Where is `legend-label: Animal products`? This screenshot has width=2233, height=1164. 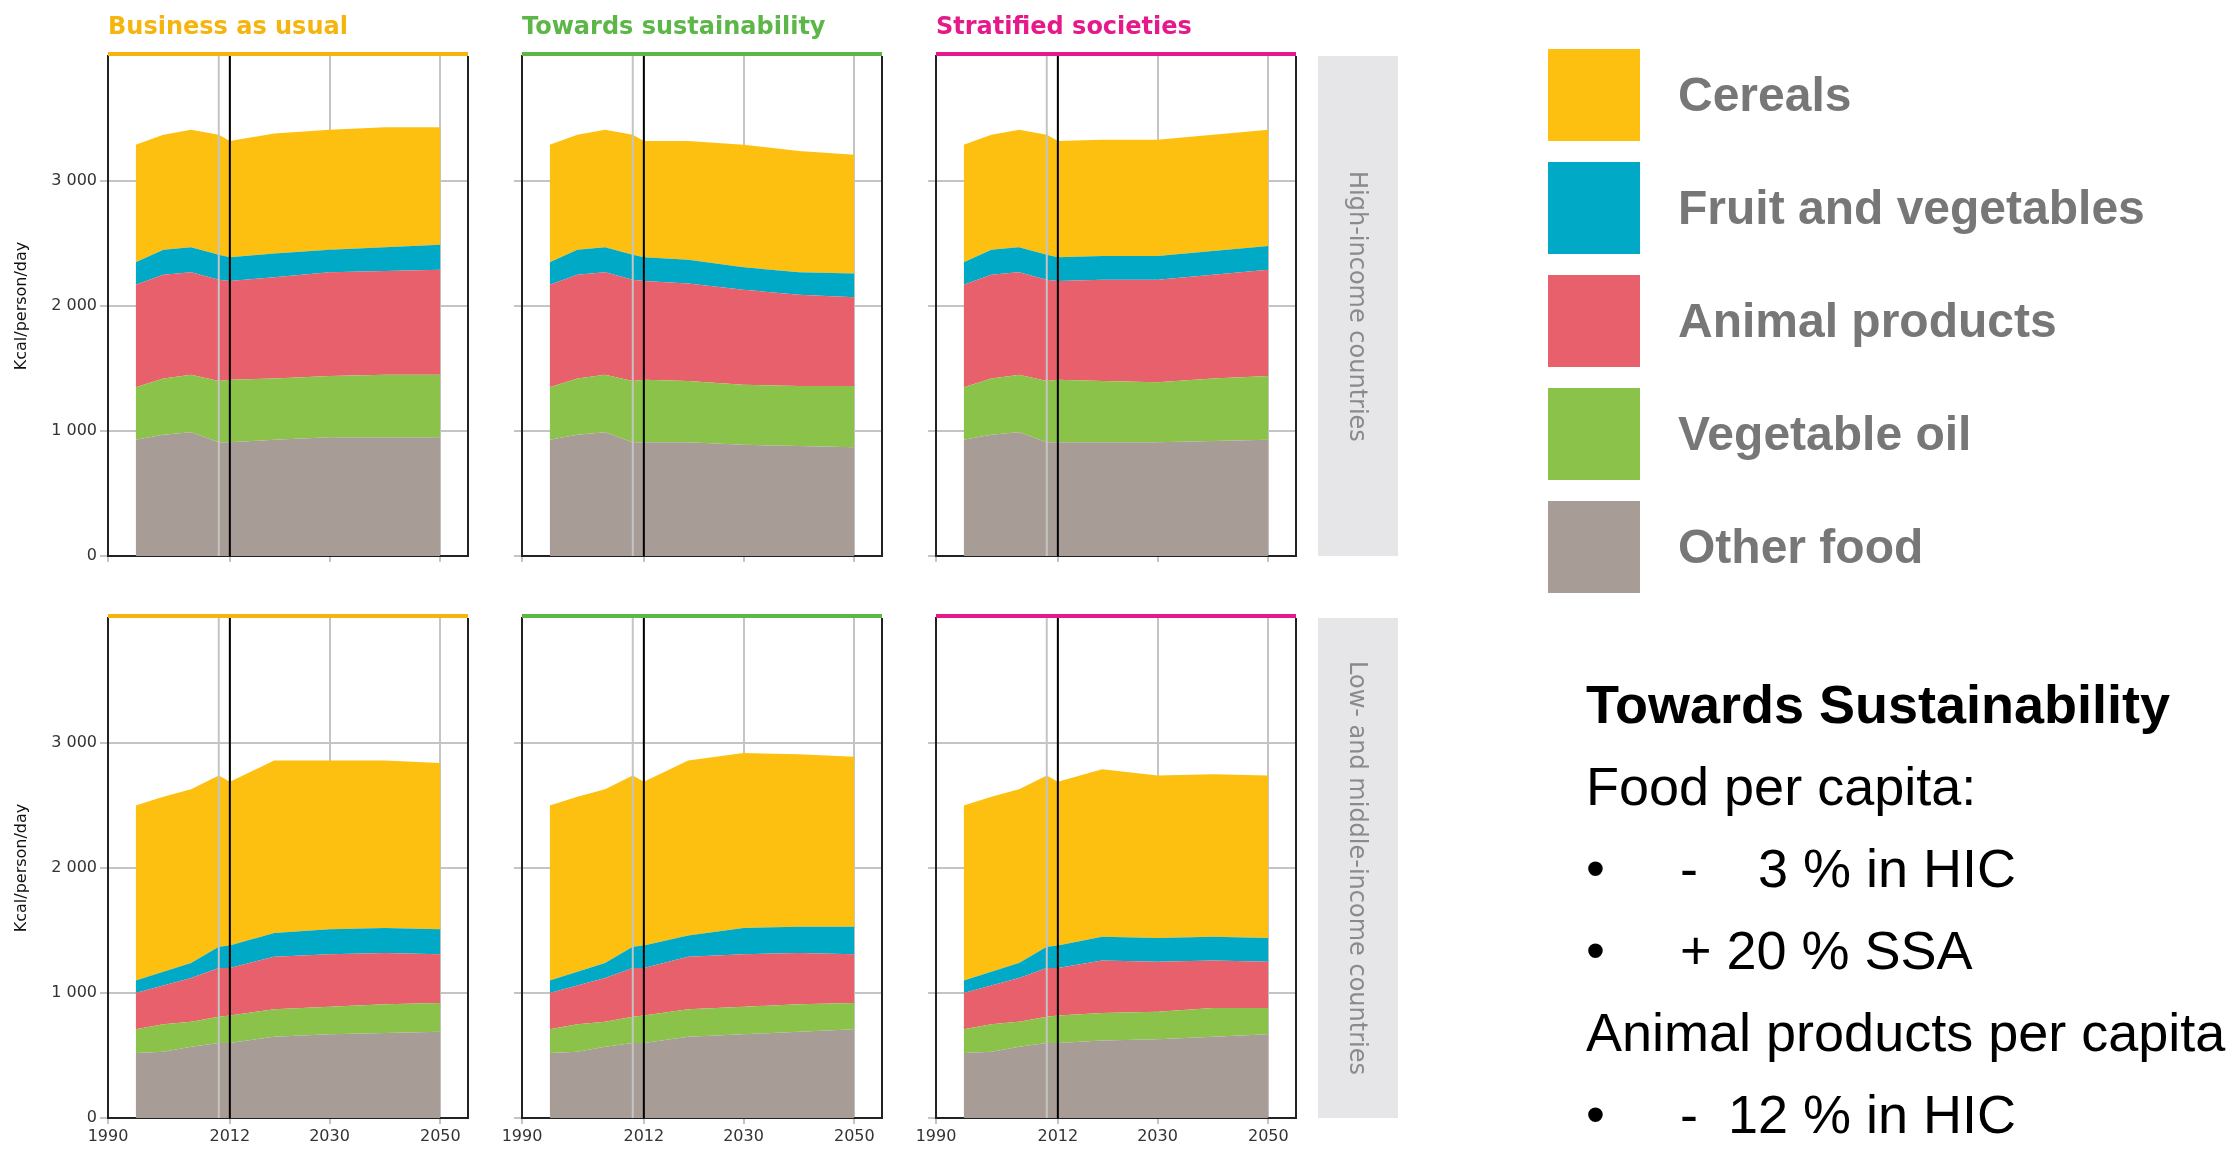 legend-label: Animal products is located at coordinates (1867, 320).